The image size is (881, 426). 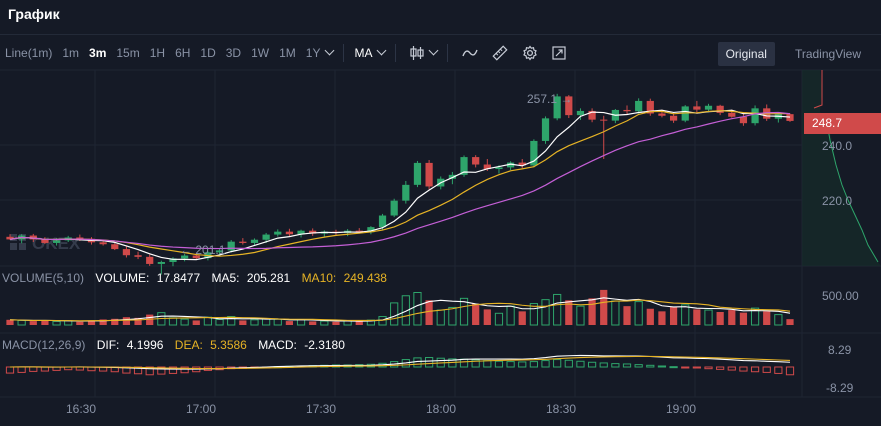 I want to click on indicator-wave-icon, so click(x=470, y=53).